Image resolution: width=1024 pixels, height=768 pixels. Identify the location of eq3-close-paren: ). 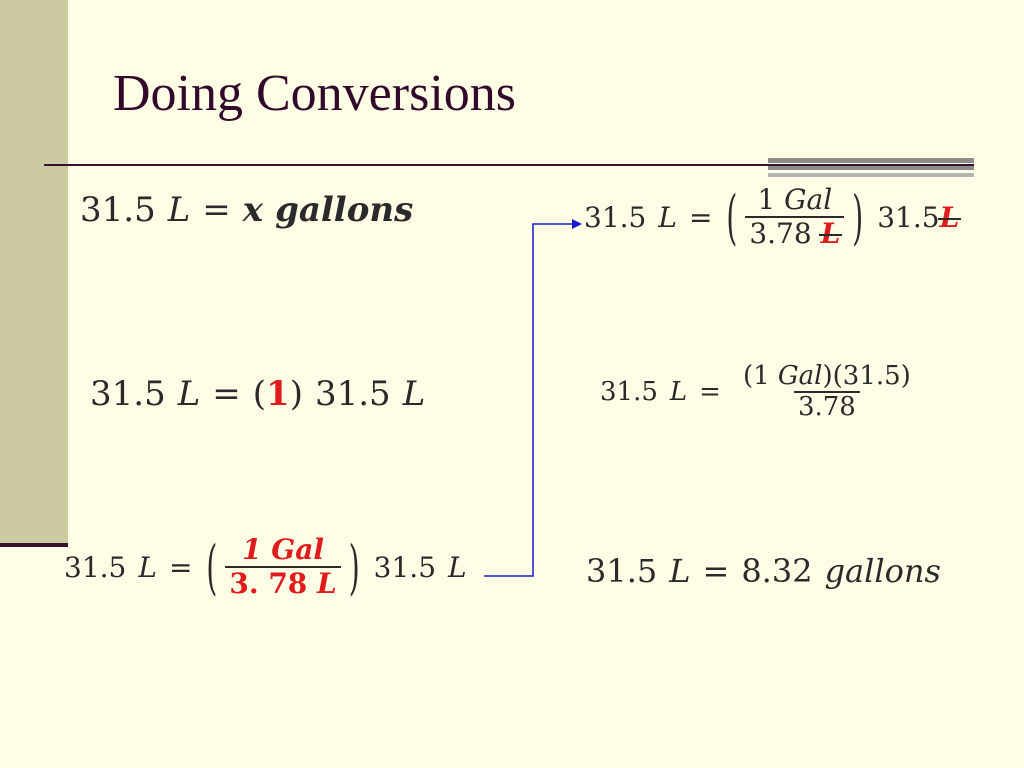
(354, 567).